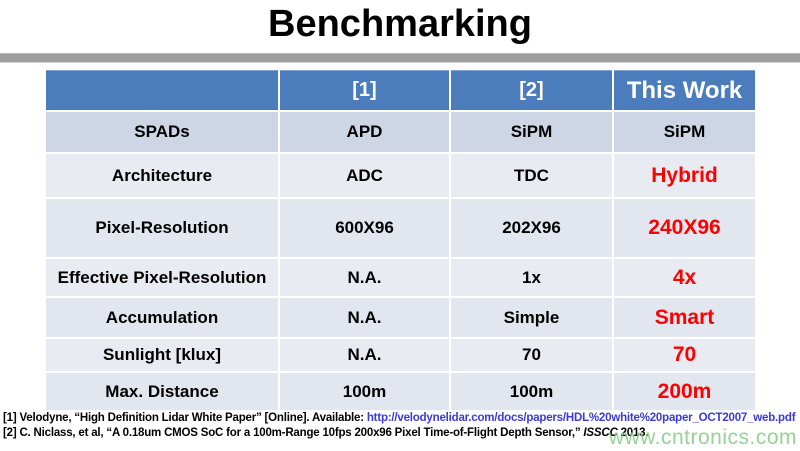 Image resolution: width=800 pixels, height=451 pixels. What do you see at coordinates (531, 277) in the screenshot?
I see `cell-value: 1x` at bounding box center [531, 277].